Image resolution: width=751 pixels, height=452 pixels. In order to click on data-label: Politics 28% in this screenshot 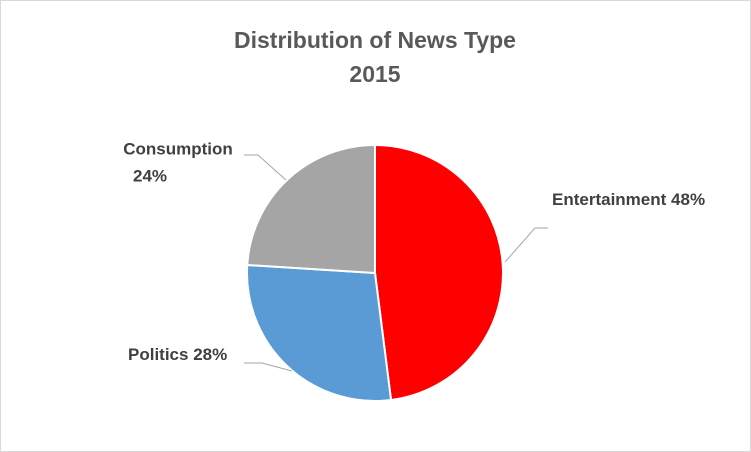, I will do `click(177, 354)`.